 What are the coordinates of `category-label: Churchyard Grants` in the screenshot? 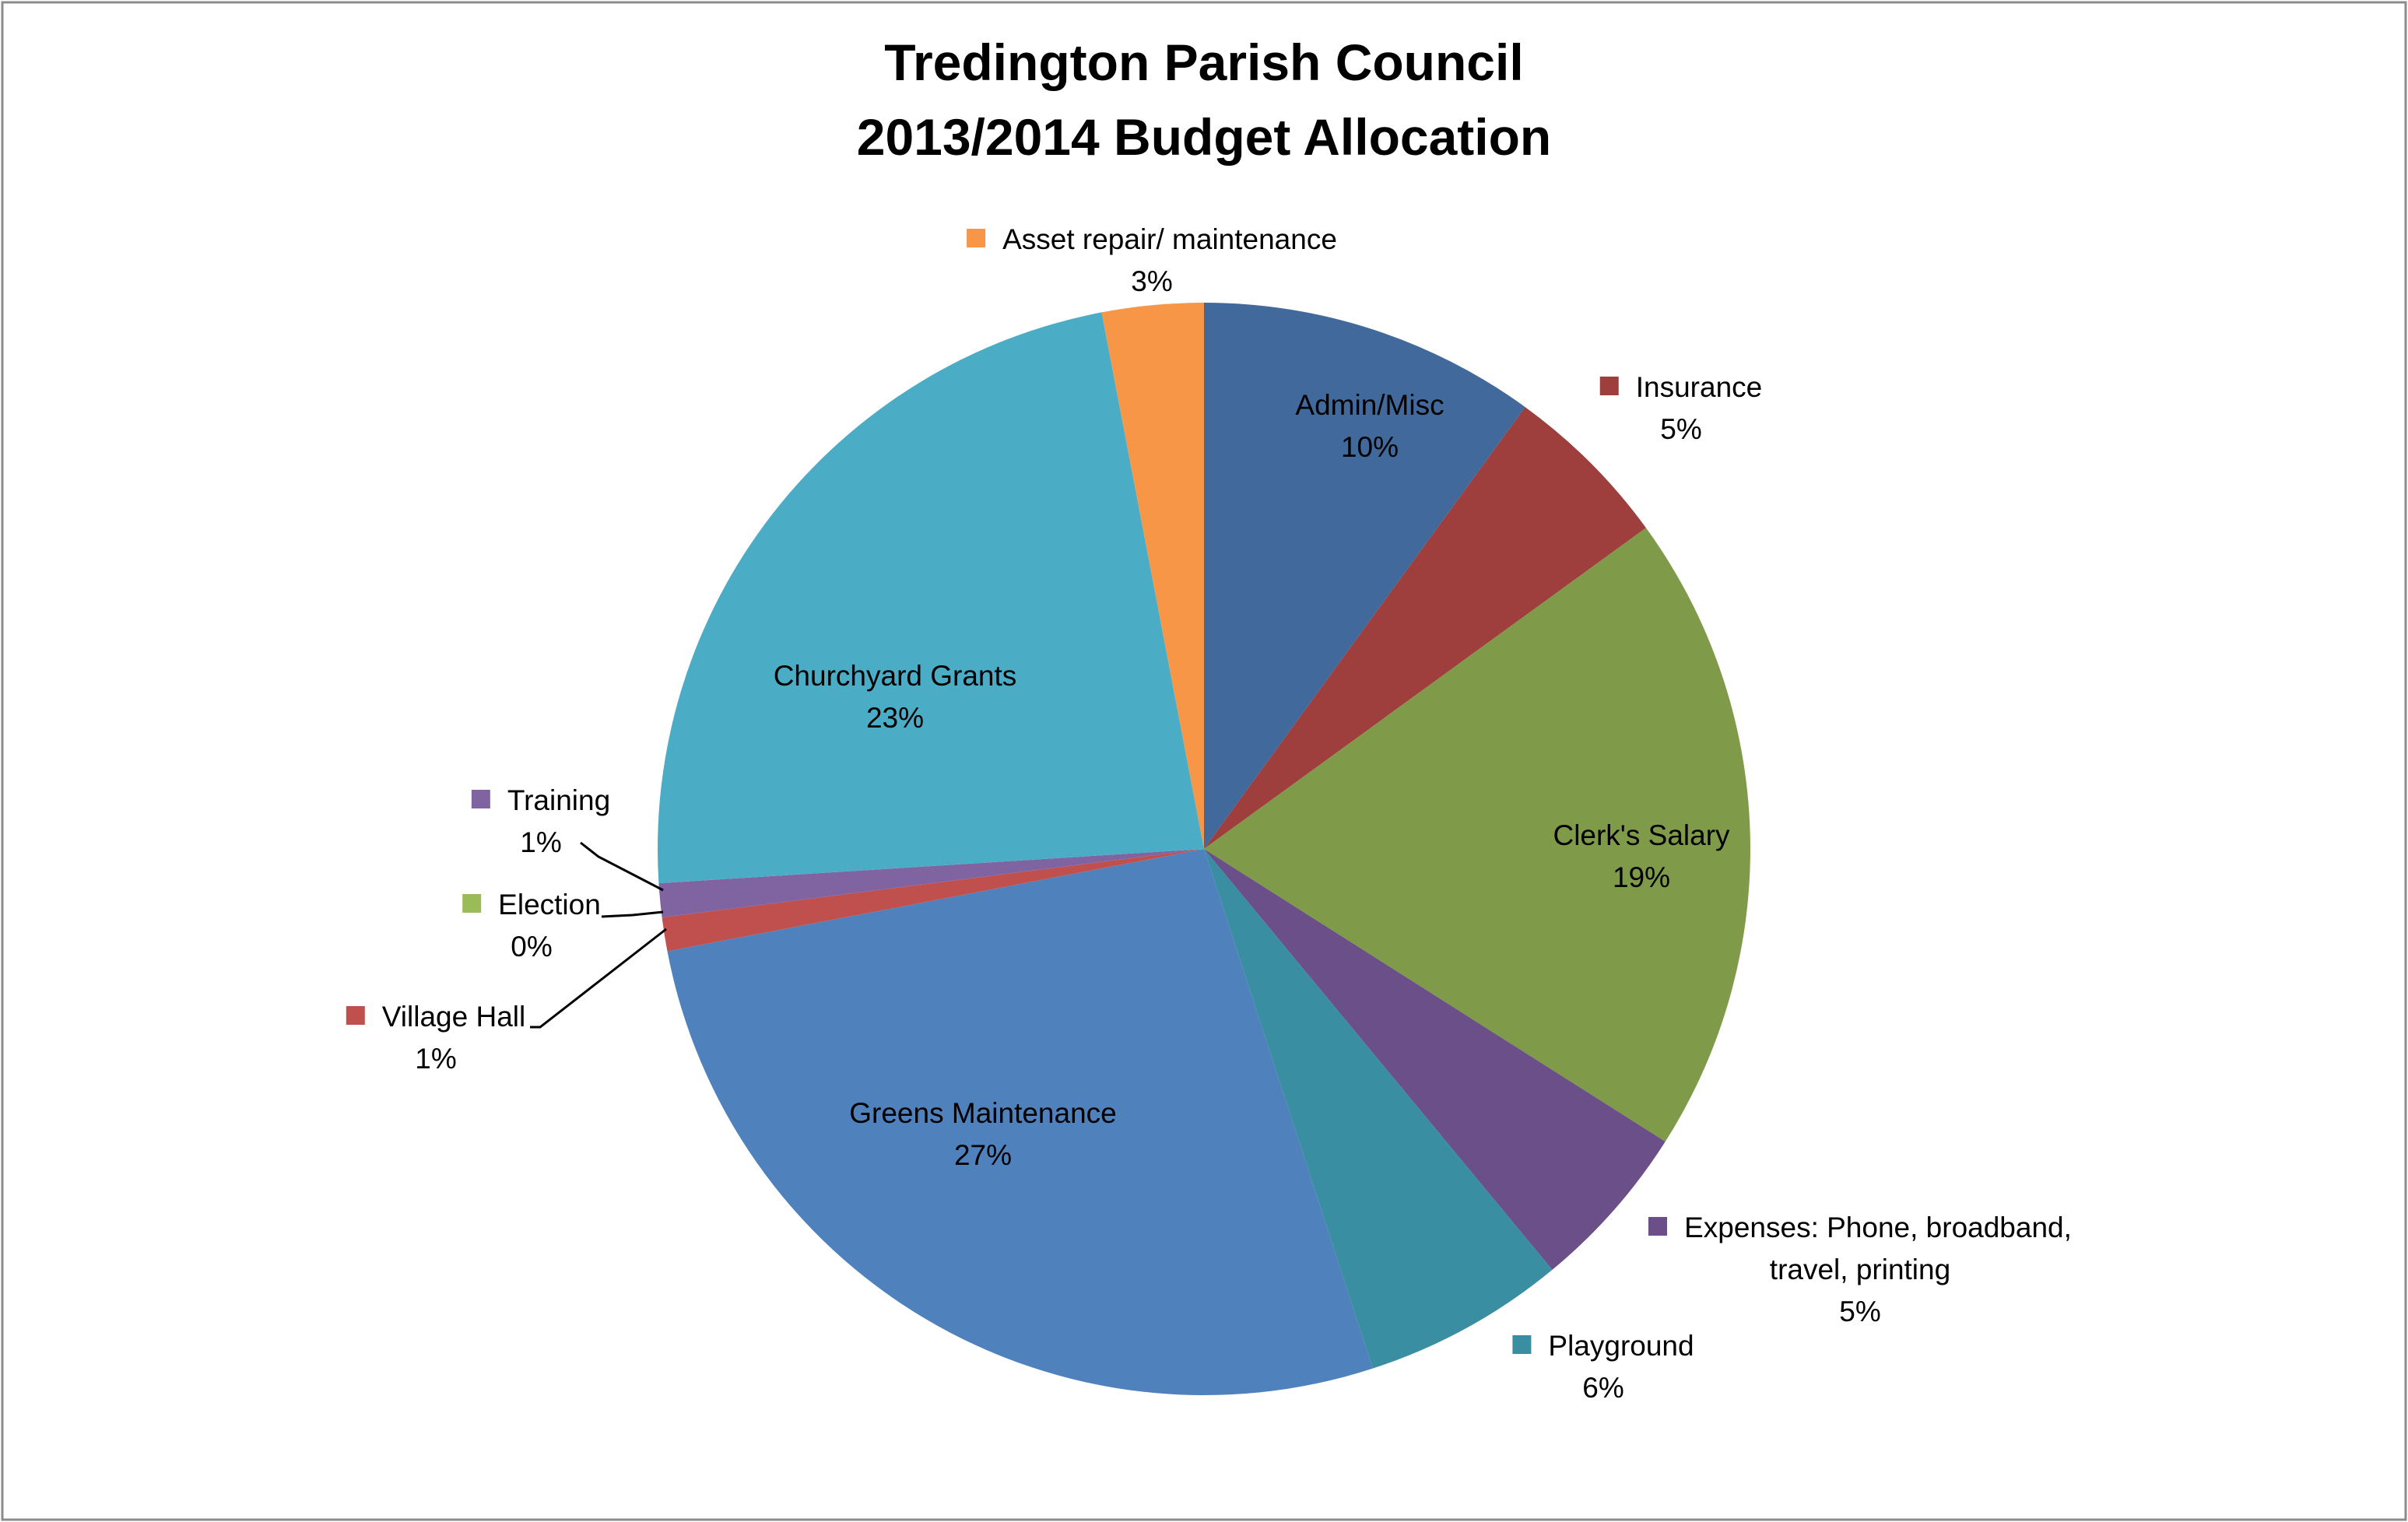 It's located at (895, 676).